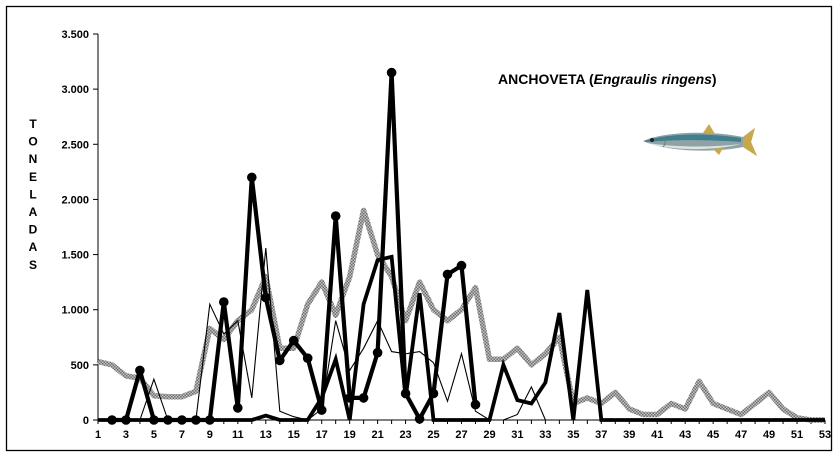 This screenshot has height=457, width=838. Describe the element at coordinates (545, 435) in the screenshot. I see `x-tick-label: 33` at that location.